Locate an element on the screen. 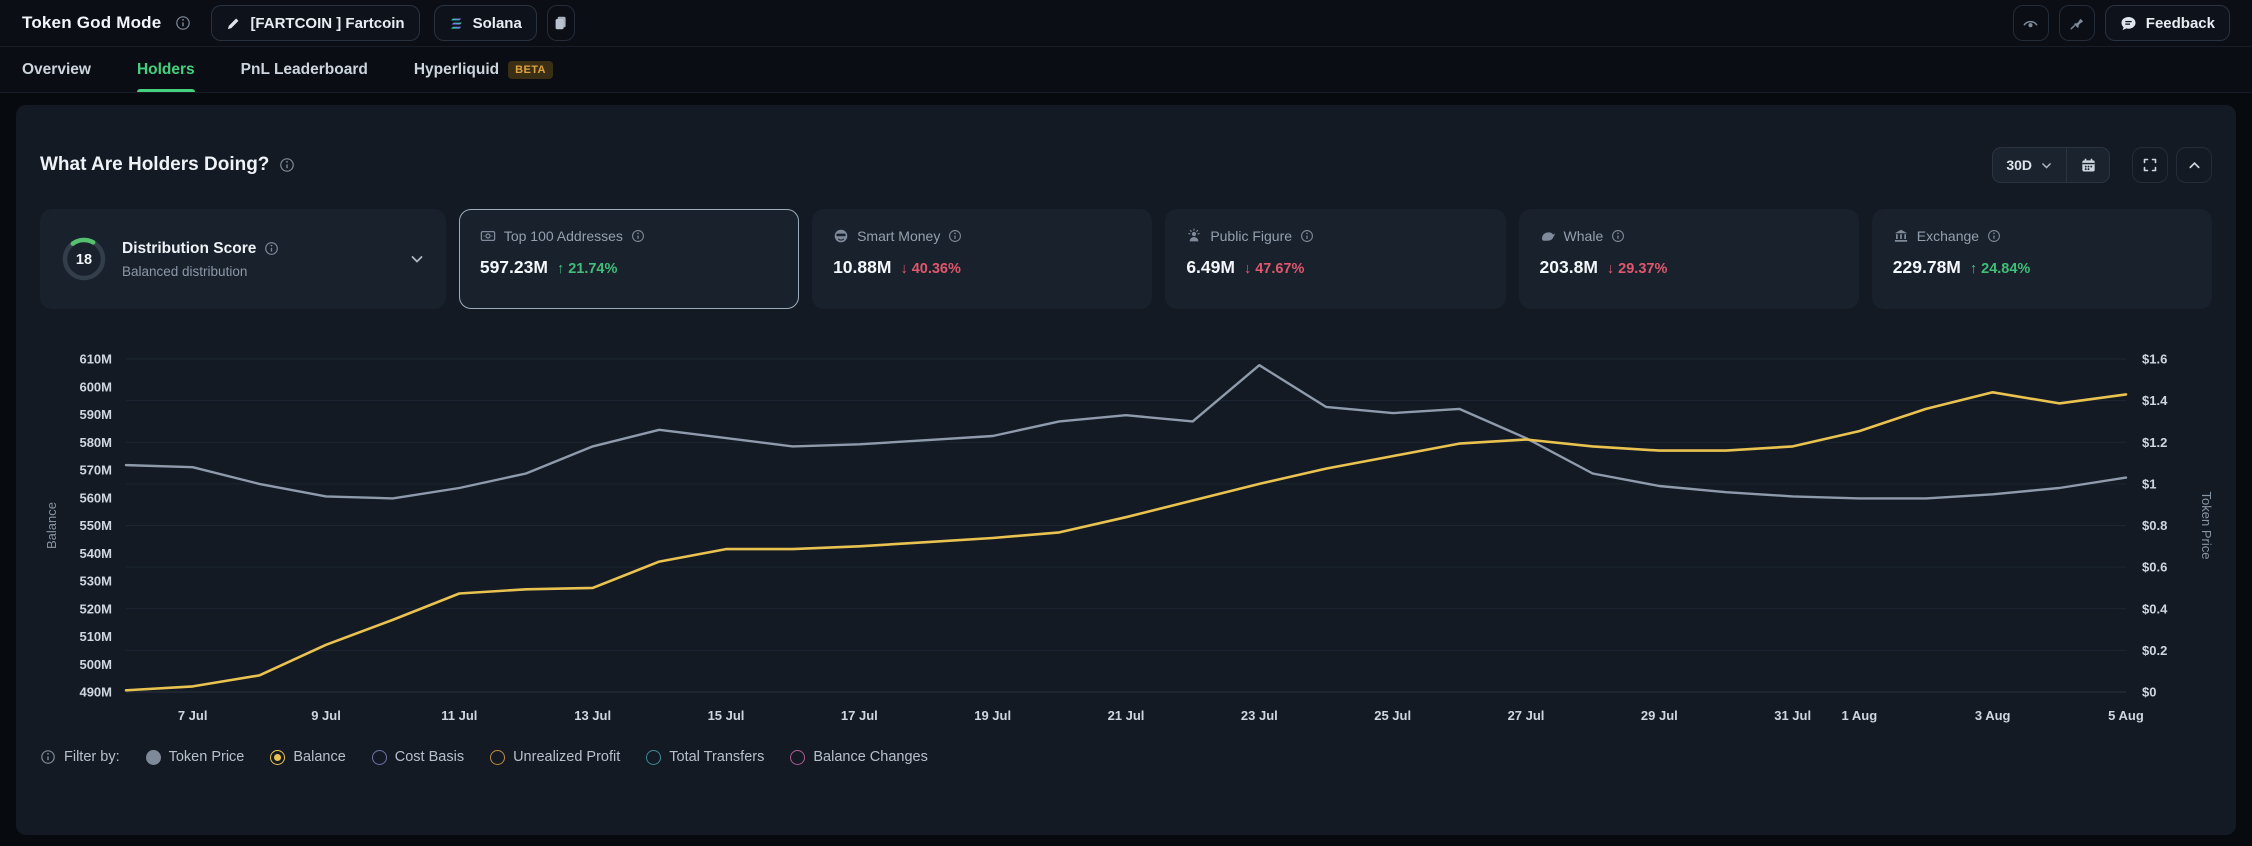  filter-option-label: Balance is located at coordinates (319, 757).